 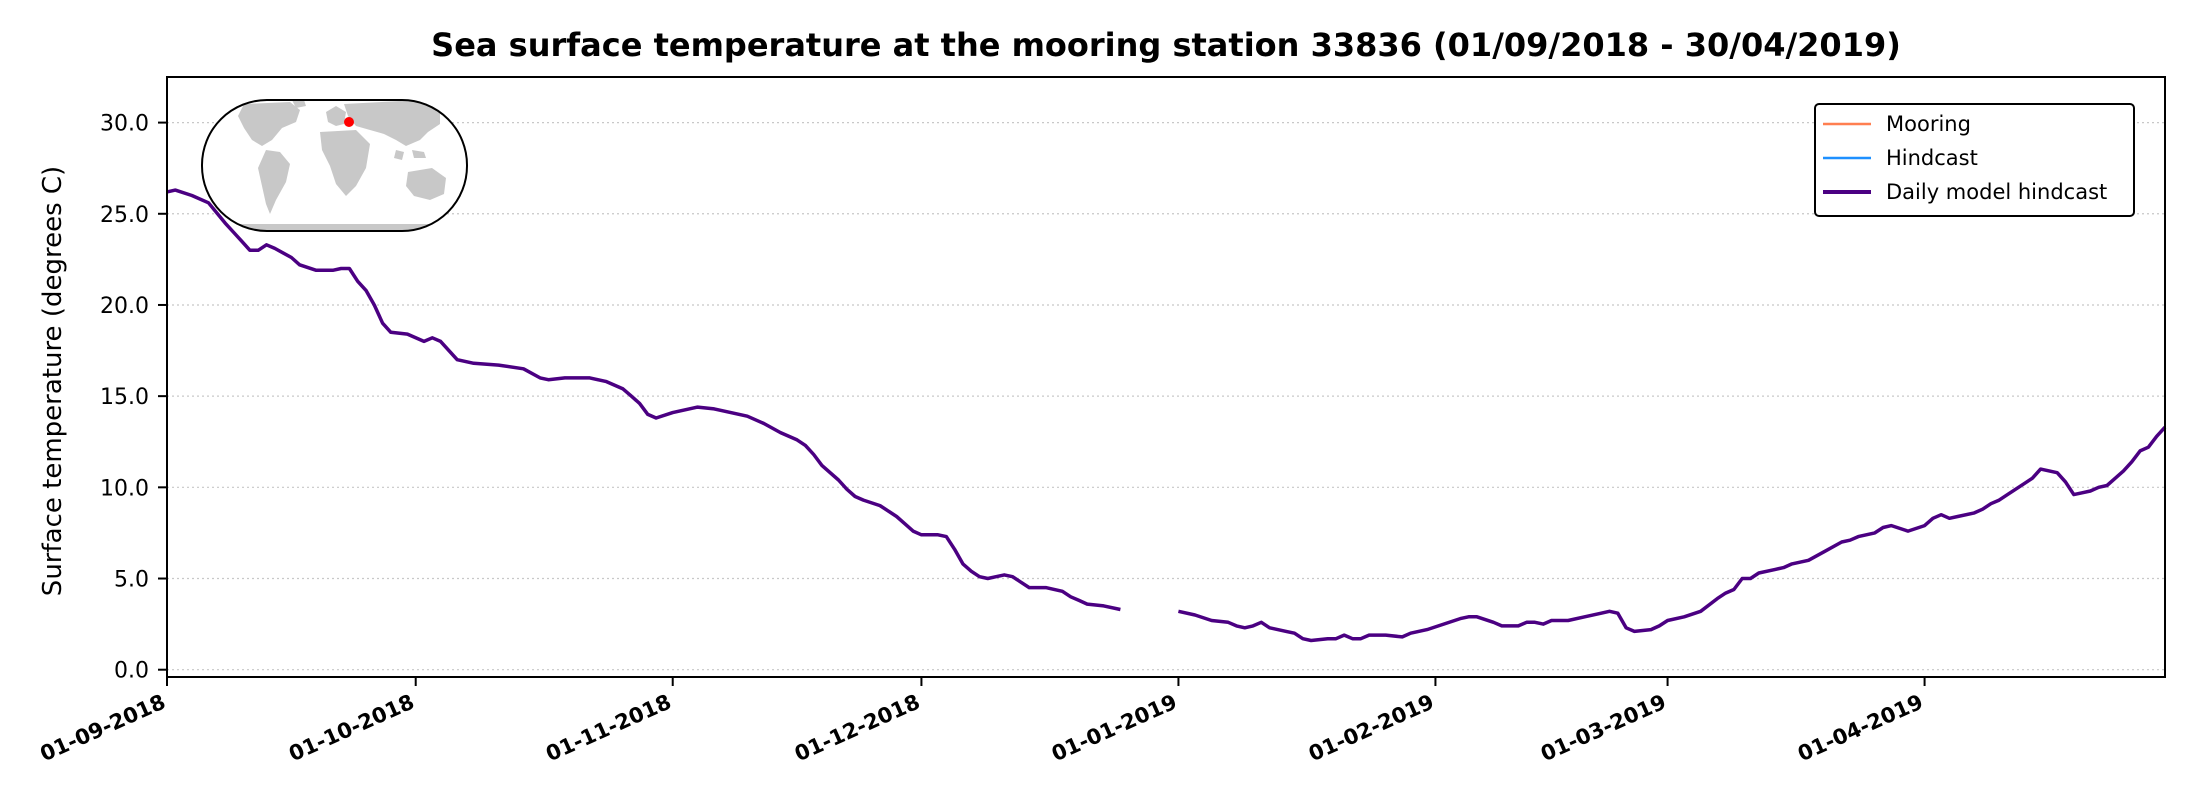 I want to click on inset-world-map, so click(x=334, y=165).